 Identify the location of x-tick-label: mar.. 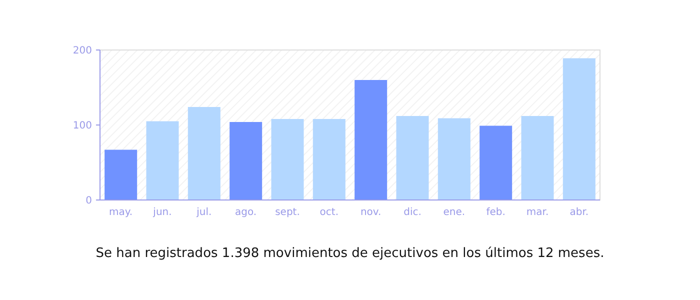
(537, 212).